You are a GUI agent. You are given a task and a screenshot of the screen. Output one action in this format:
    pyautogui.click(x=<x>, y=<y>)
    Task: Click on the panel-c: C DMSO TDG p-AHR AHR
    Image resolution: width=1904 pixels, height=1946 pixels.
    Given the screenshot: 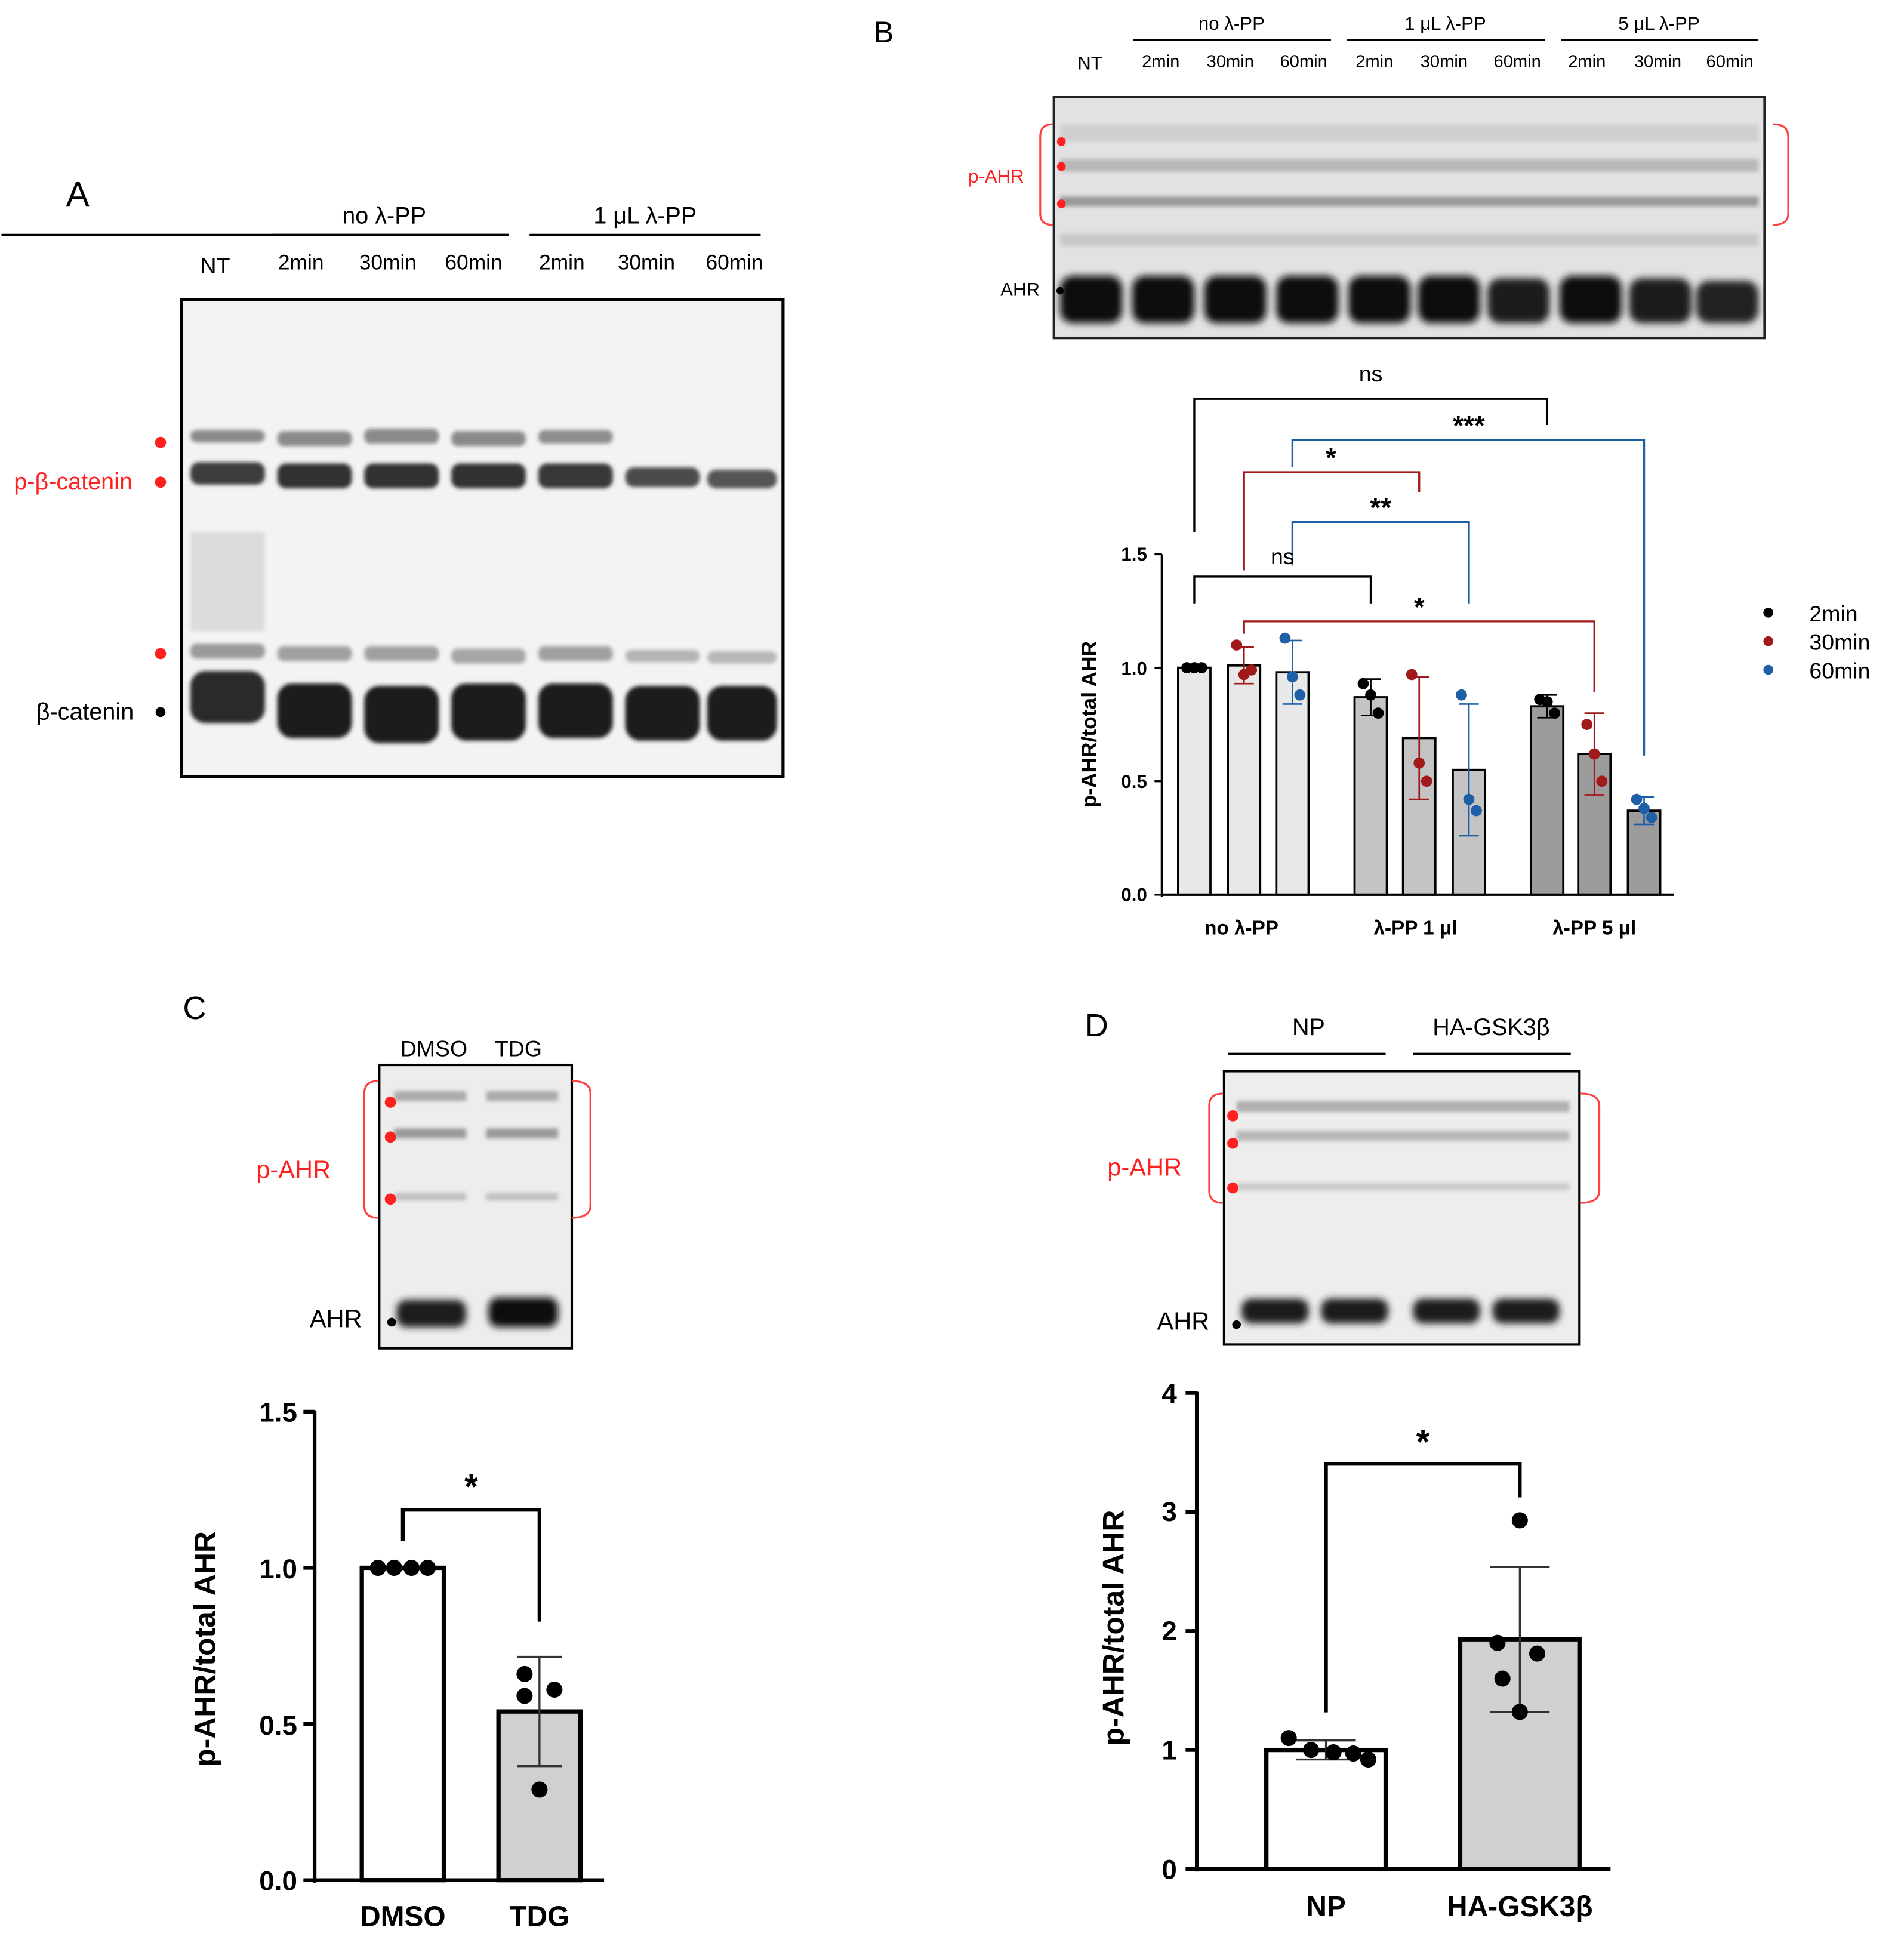 What is the action you would take?
    pyautogui.click(x=387, y=1170)
    